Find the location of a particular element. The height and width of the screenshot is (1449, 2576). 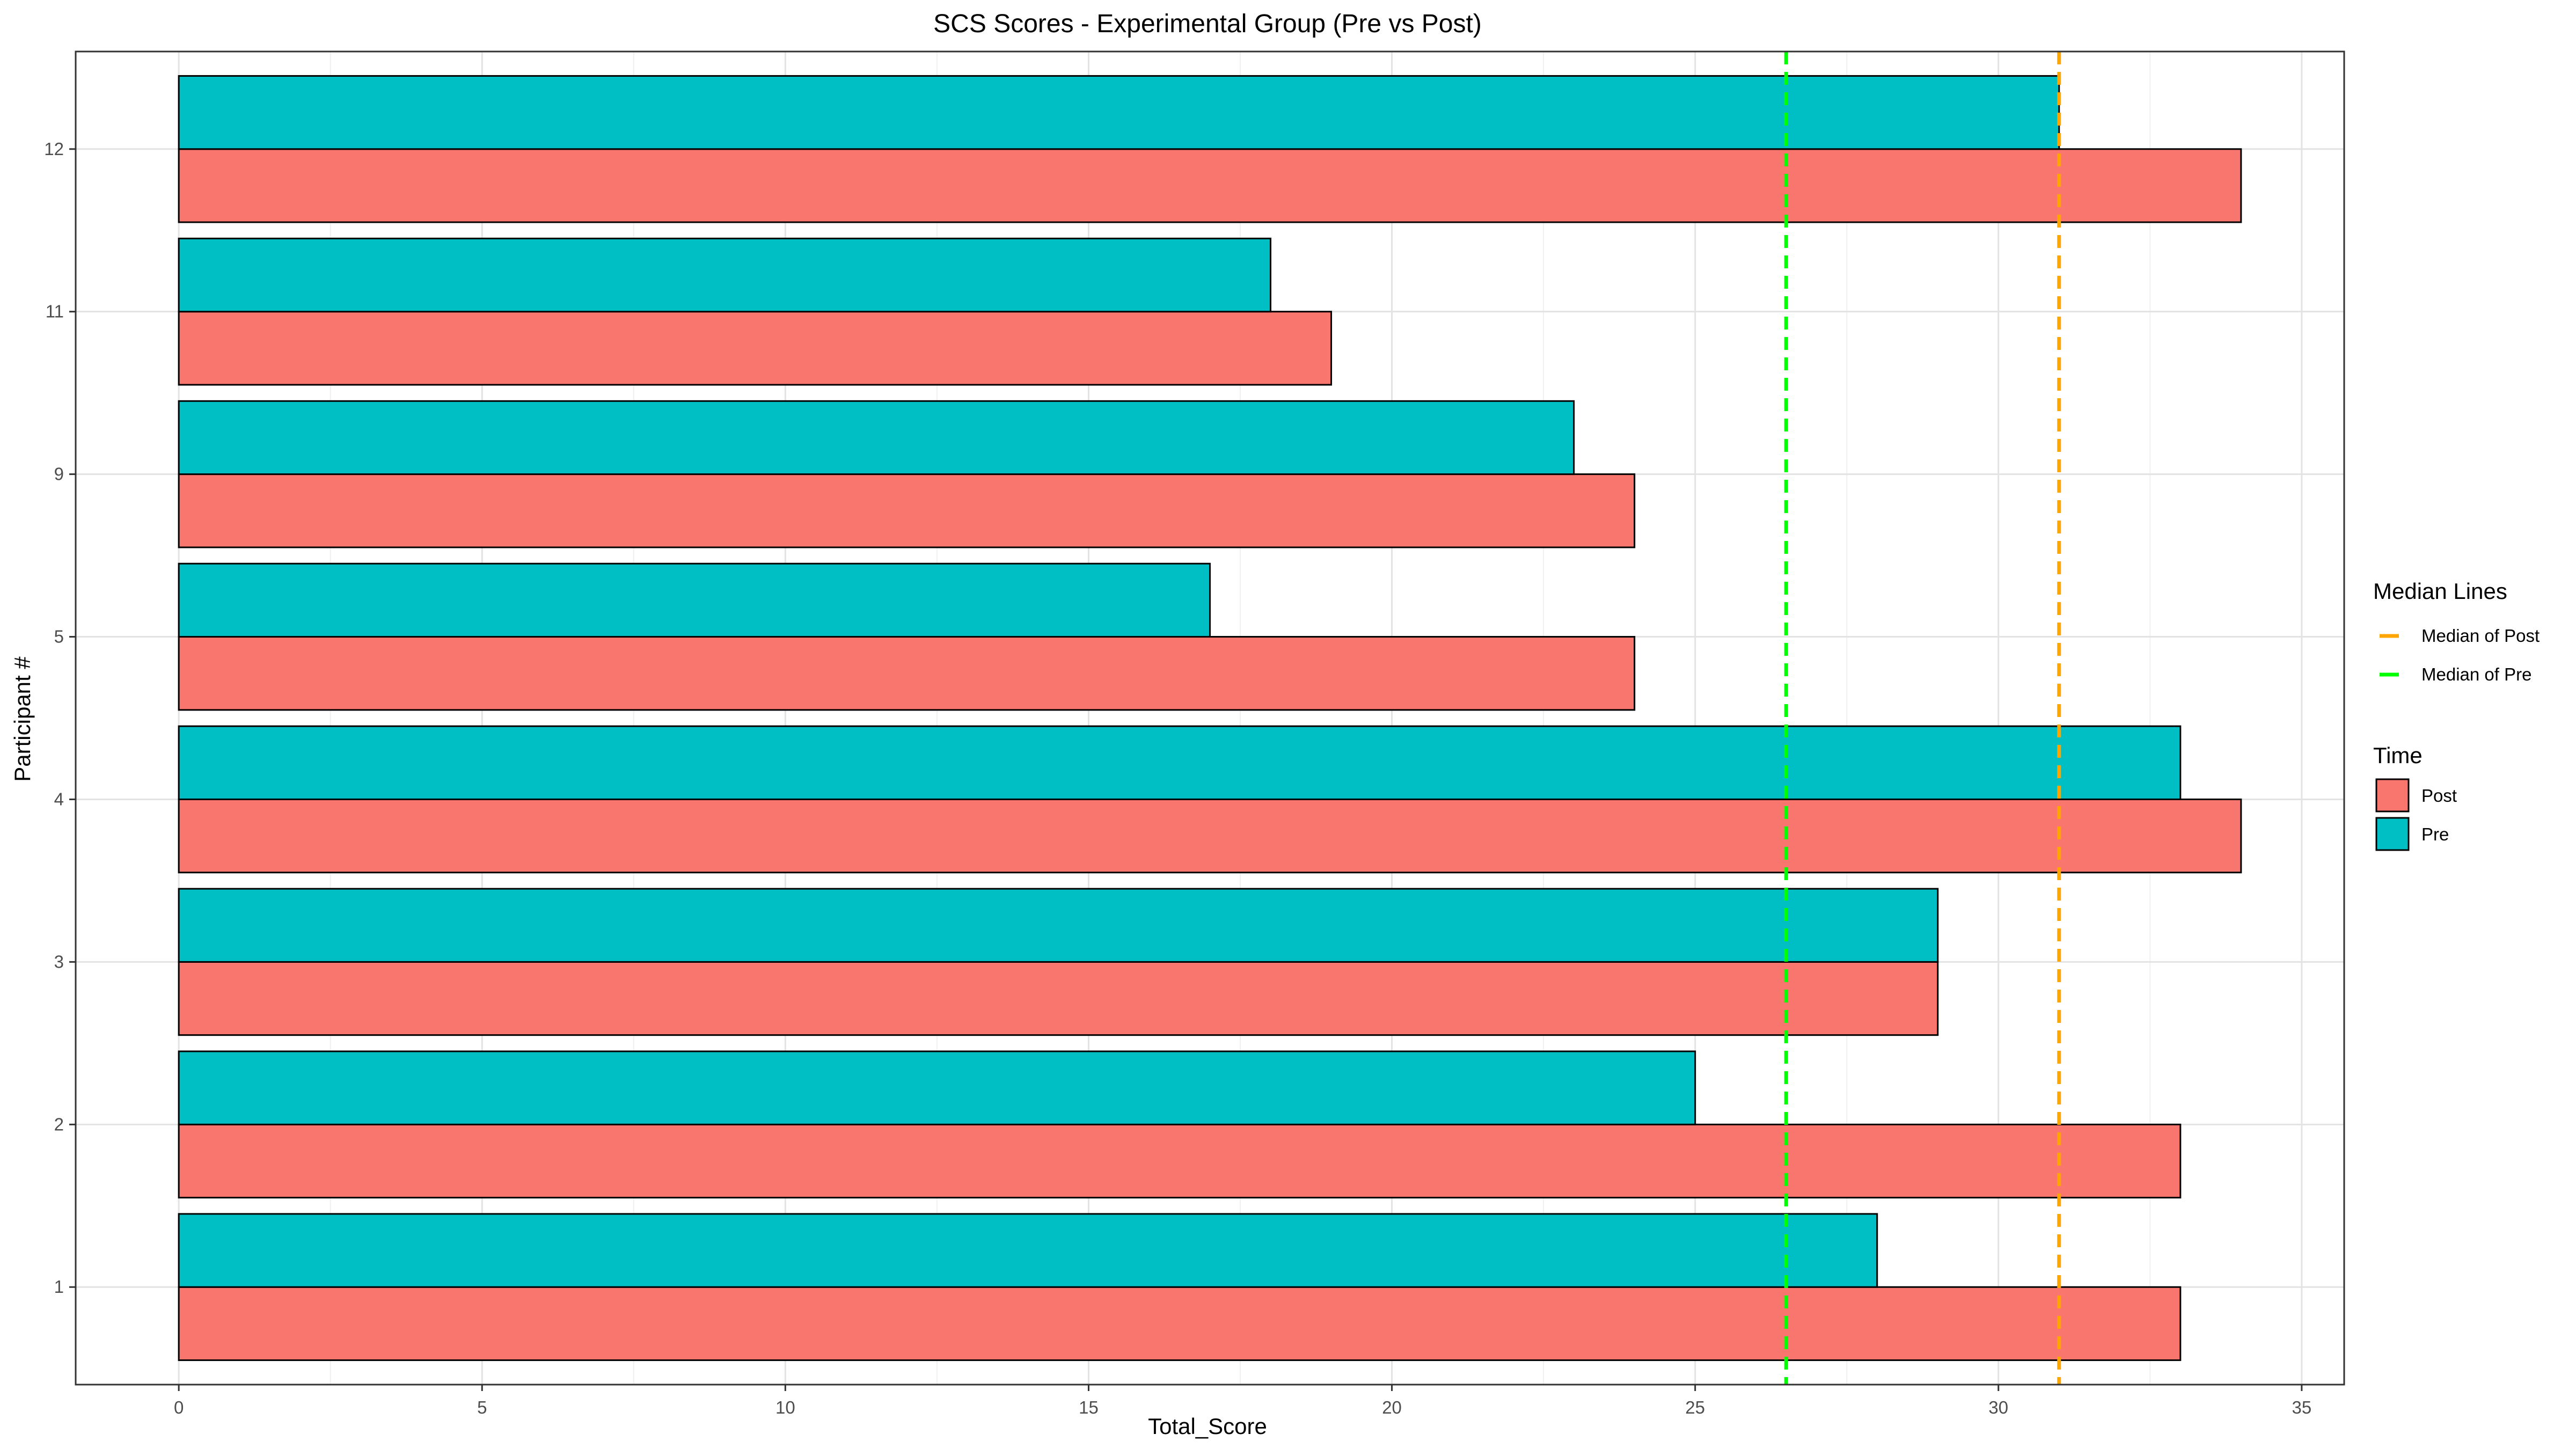

legend-title-time: Time is located at coordinates (2398, 755).